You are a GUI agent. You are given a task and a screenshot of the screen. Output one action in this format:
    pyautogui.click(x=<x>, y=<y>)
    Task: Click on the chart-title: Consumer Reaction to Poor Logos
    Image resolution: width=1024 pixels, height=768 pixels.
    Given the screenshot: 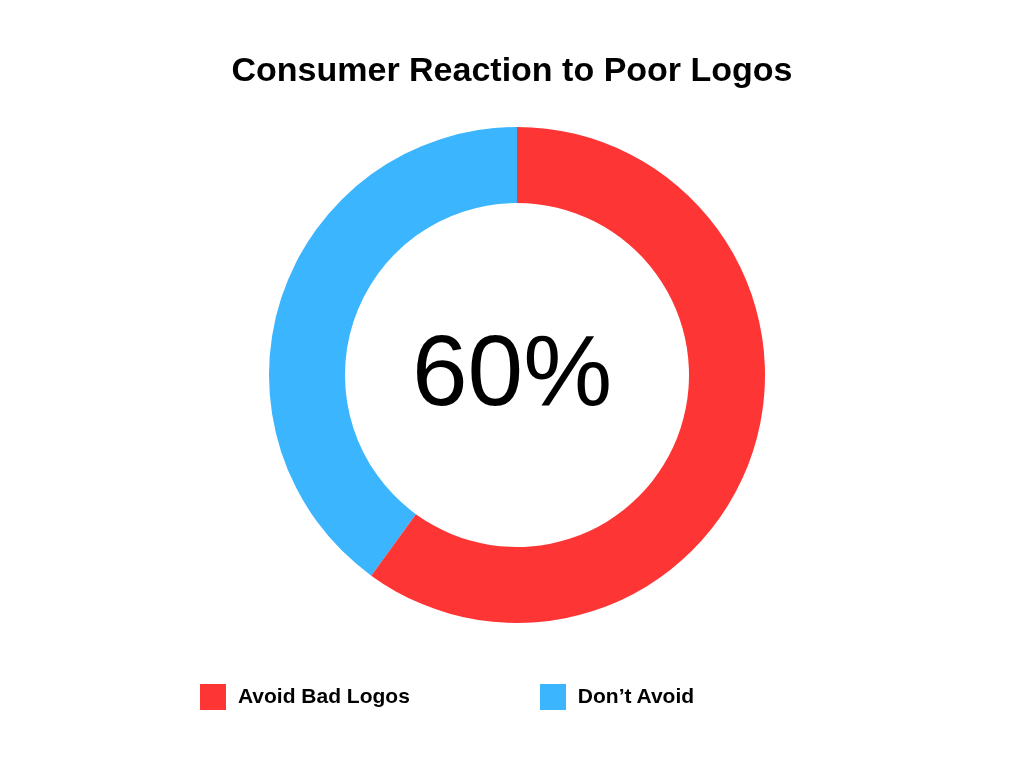 What is the action you would take?
    pyautogui.click(x=512, y=69)
    